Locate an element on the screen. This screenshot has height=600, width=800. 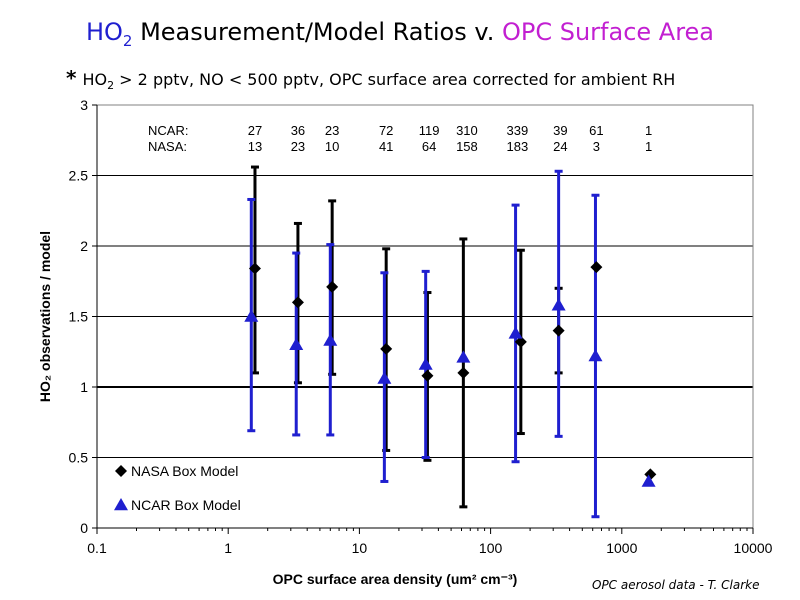
count-label-ncar: NCAR: is located at coordinates (168, 130).